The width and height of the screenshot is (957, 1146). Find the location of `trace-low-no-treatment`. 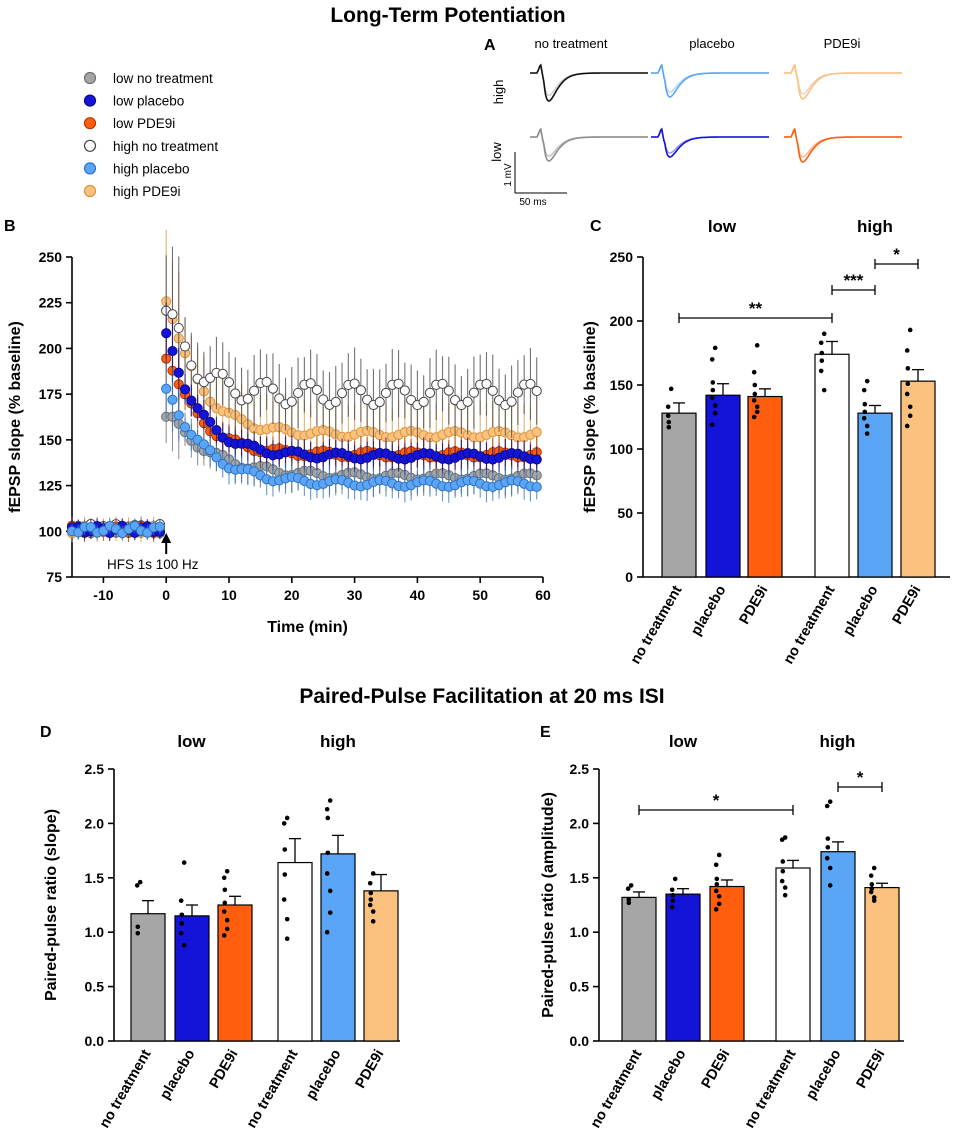

trace-low-no-treatment is located at coordinates (589, 144).